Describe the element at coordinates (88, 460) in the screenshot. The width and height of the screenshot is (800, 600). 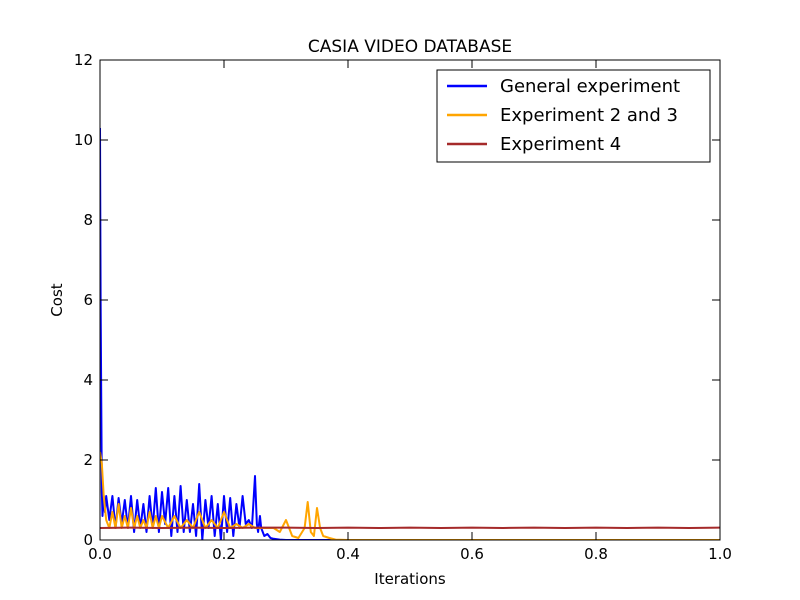
I see `y-tick-label: 2` at that location.